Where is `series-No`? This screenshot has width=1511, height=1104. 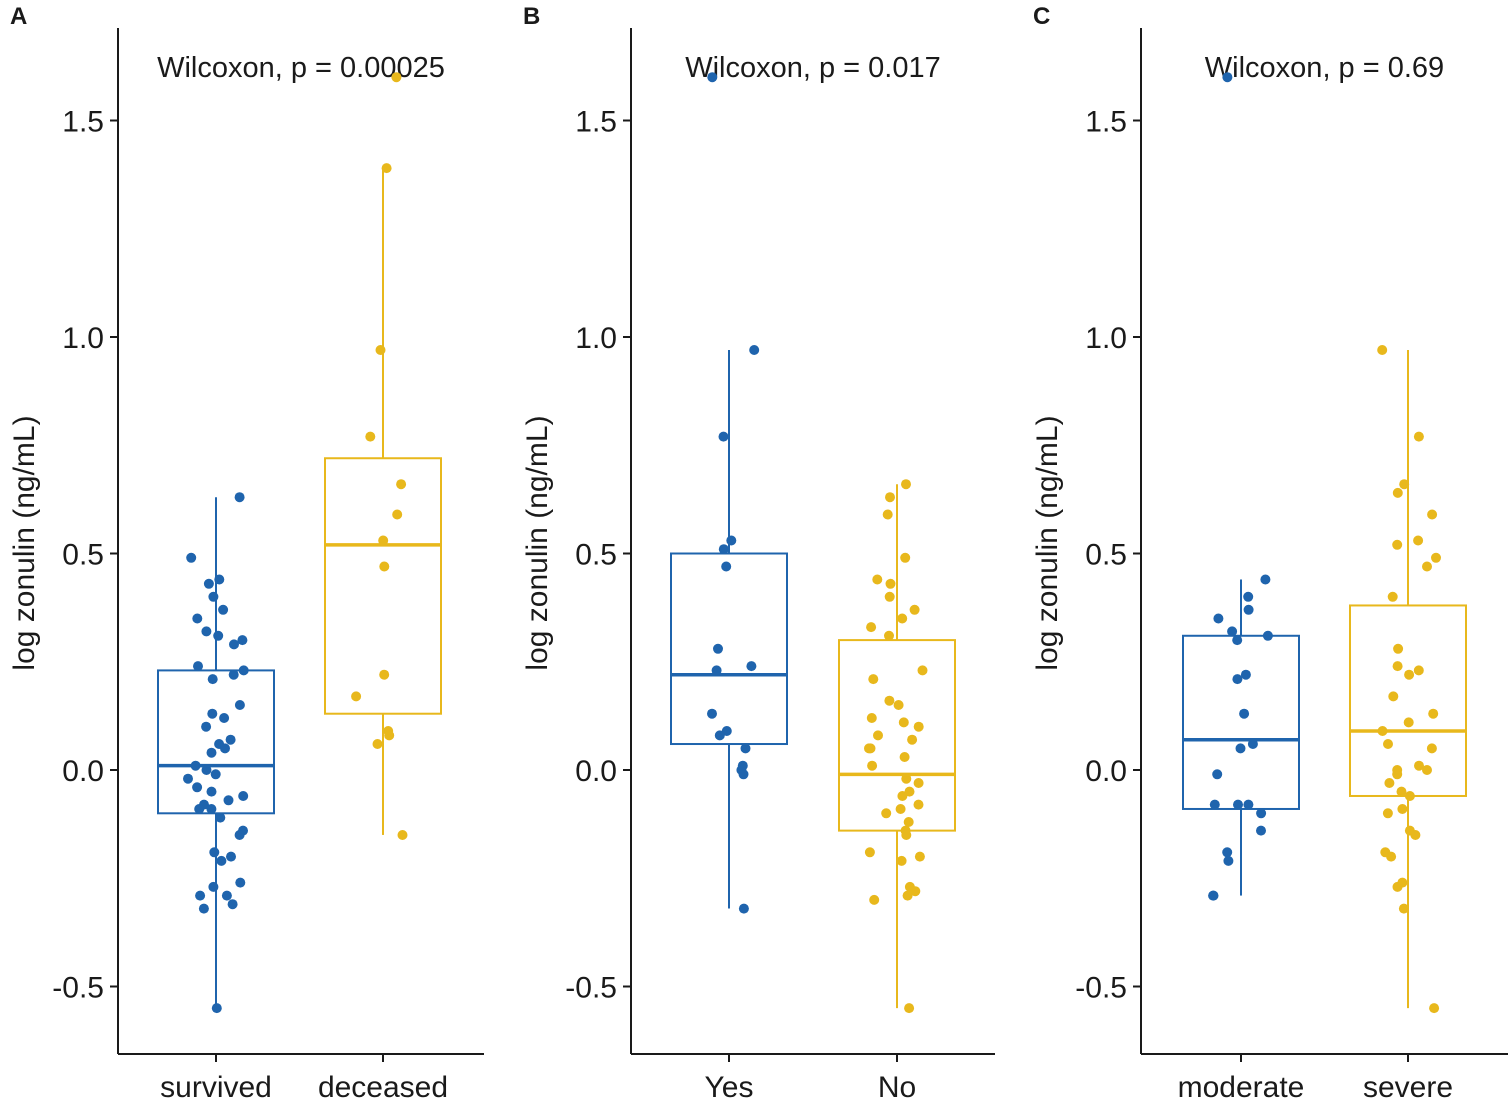 series-No is located at coordinates (897, 746).